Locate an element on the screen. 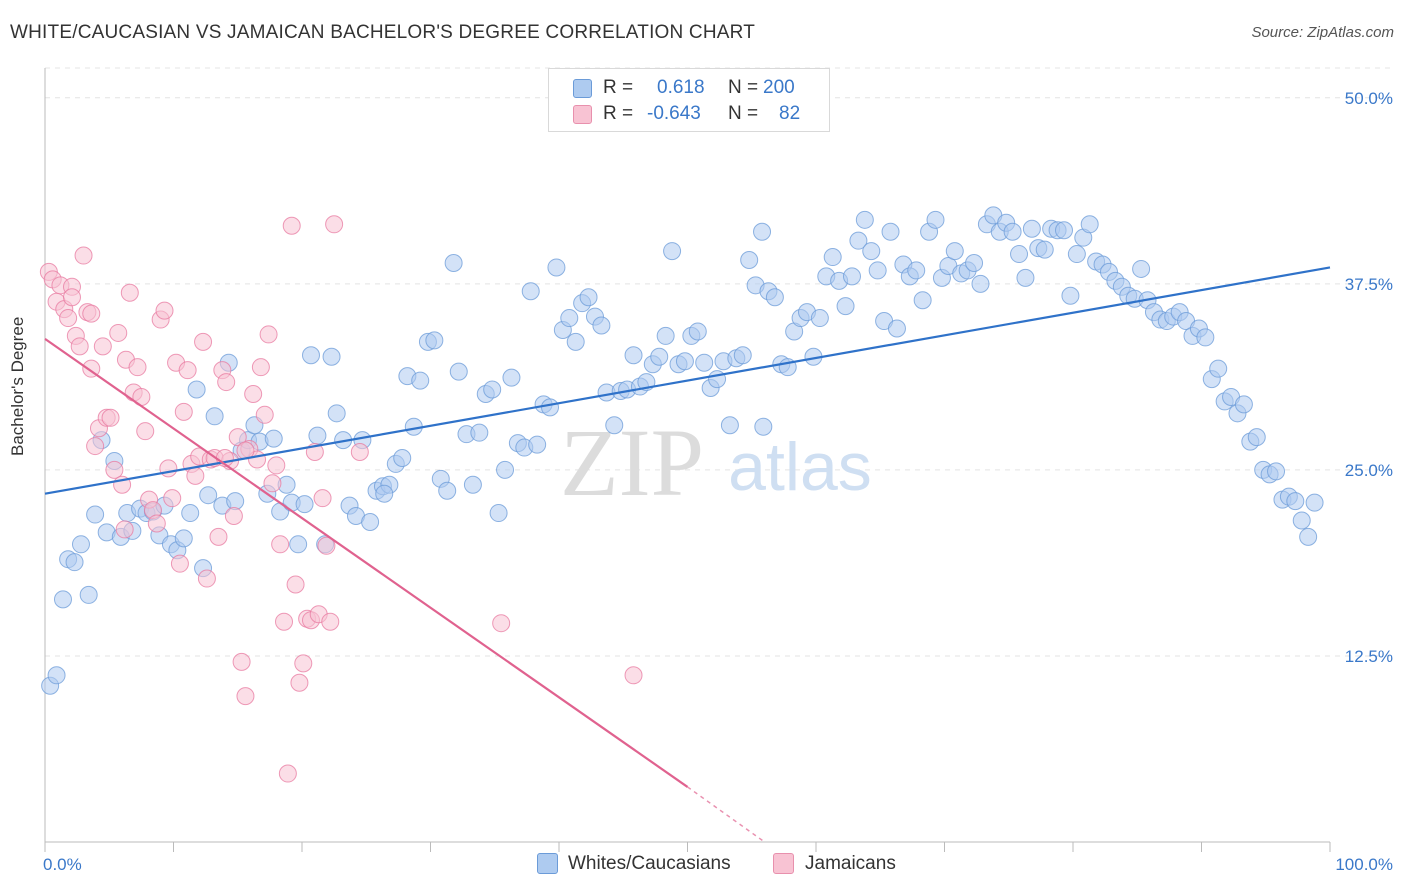 The image size is (1406, 892). legend-r-value: 0.618 is located at coordinates (681, 87).